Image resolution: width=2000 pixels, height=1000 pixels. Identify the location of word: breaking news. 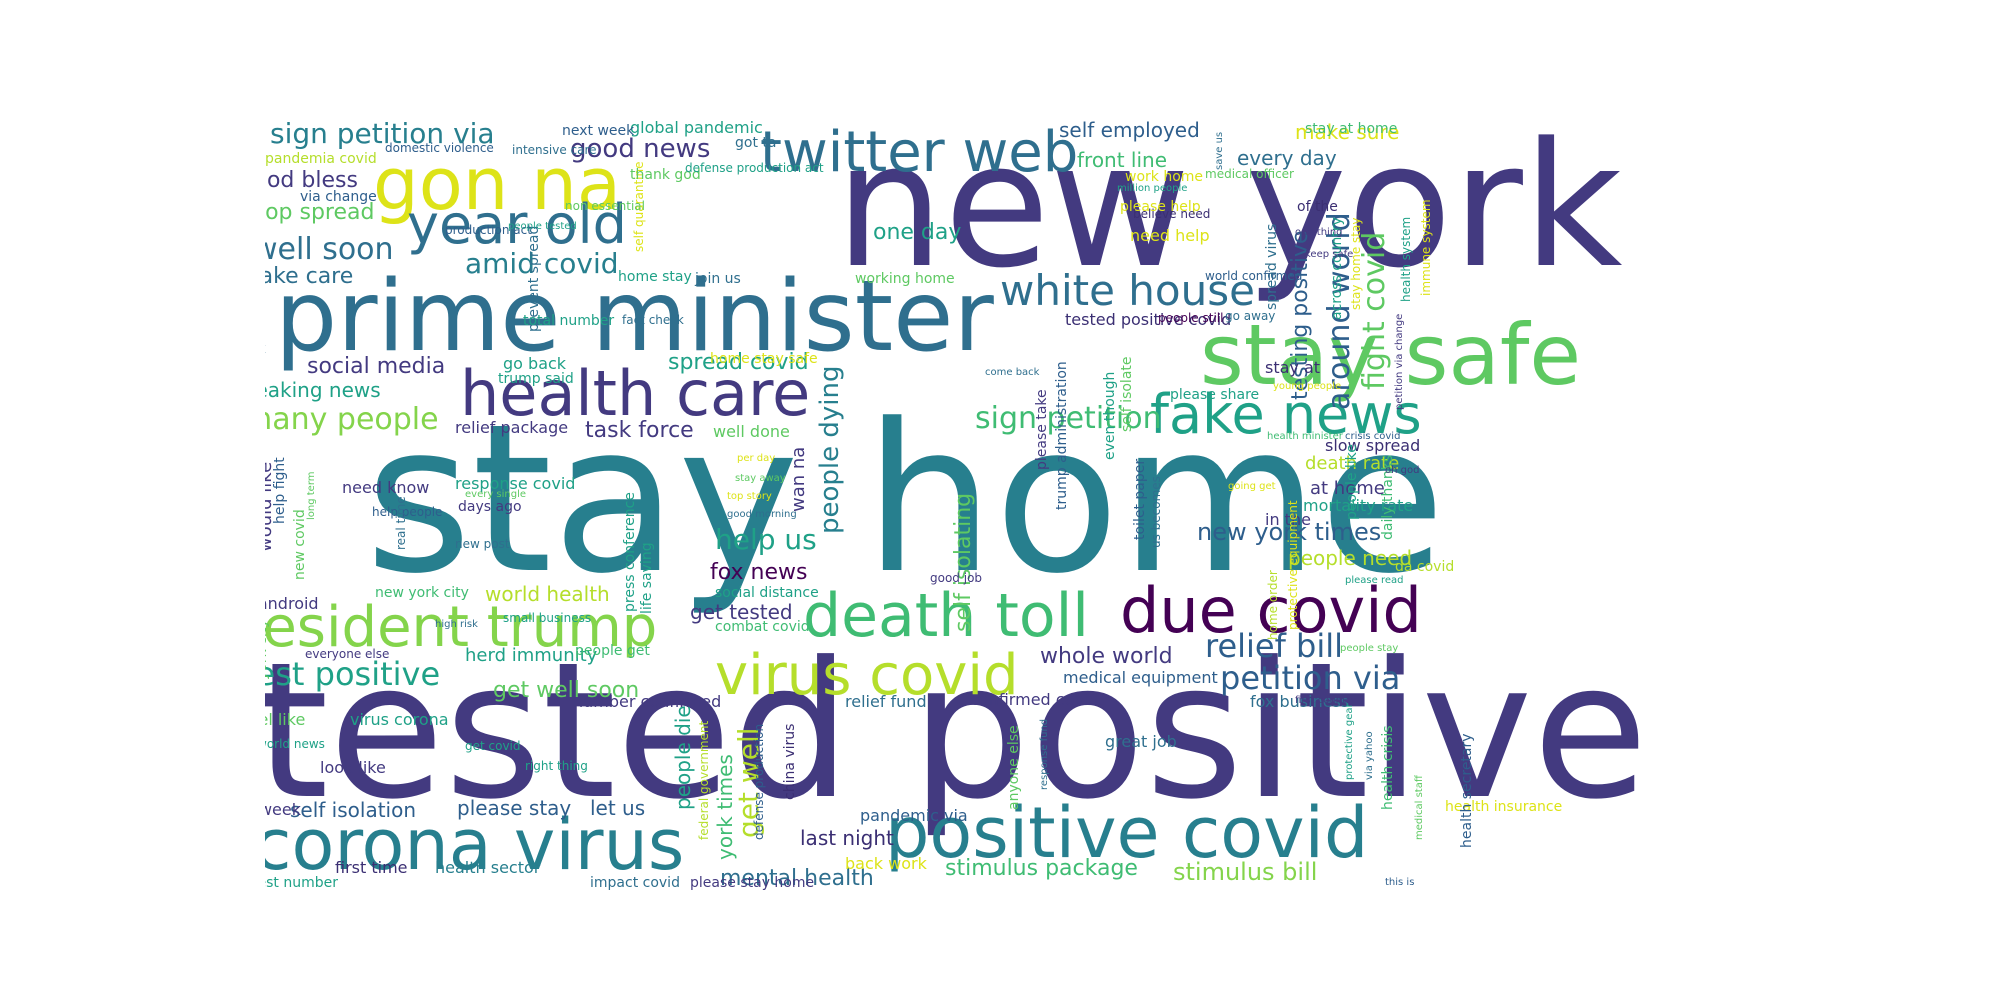
(323, 390).